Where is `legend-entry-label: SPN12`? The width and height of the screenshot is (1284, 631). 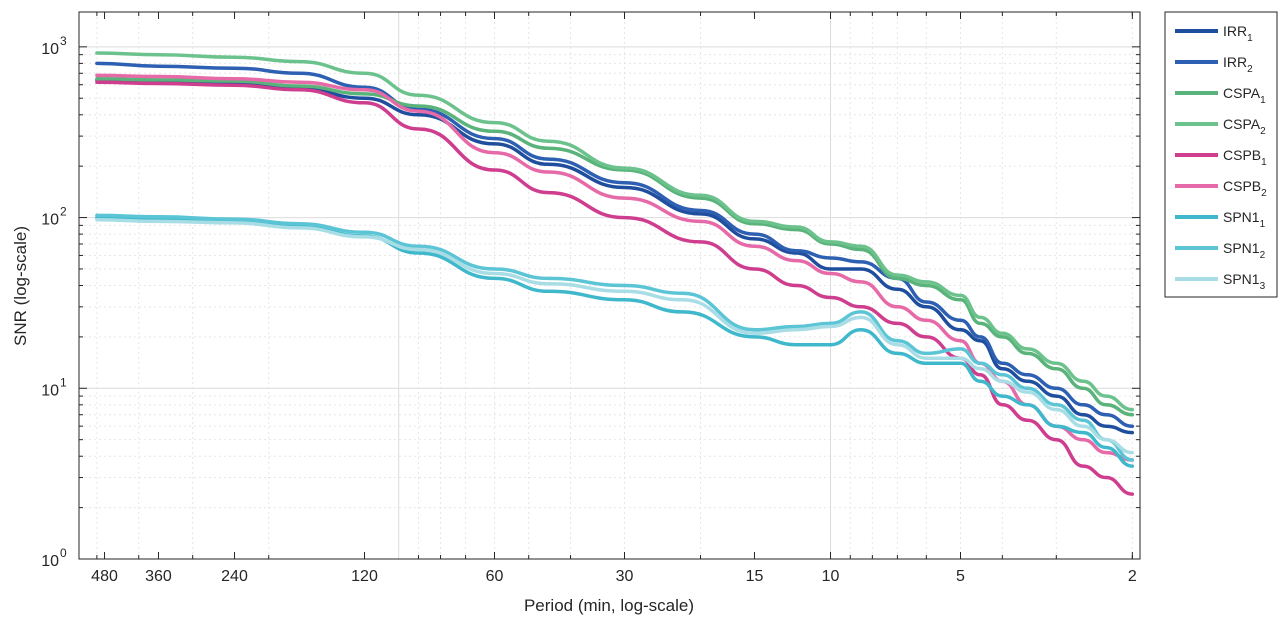
legend-entry-label: SPN12 is located at coordinates (1244, 250).